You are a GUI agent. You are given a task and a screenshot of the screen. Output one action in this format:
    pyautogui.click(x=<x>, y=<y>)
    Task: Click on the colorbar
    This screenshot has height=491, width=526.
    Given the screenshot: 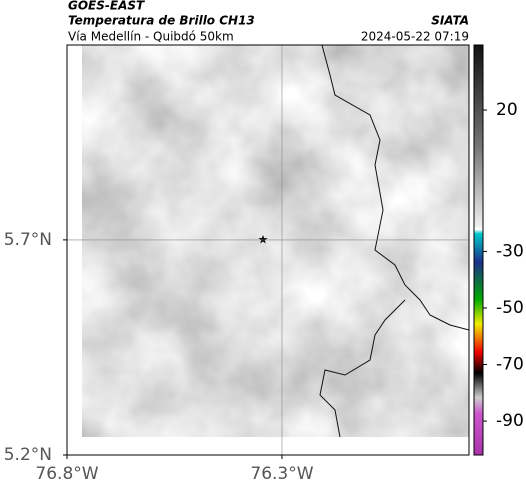 What is the action you would take?
    pyautogui.click(x=478, y=250)
    